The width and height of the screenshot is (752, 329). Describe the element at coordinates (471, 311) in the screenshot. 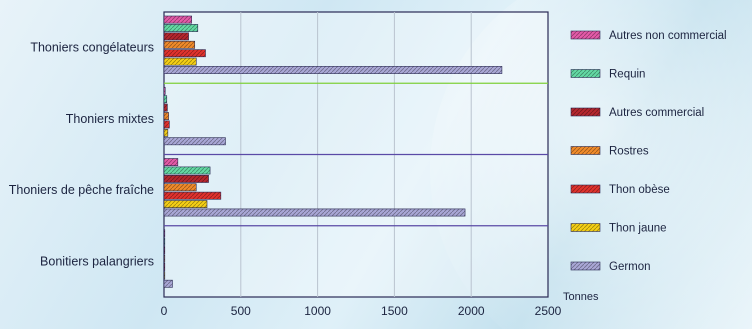

I see `x-tick-label: 2000` at that location.